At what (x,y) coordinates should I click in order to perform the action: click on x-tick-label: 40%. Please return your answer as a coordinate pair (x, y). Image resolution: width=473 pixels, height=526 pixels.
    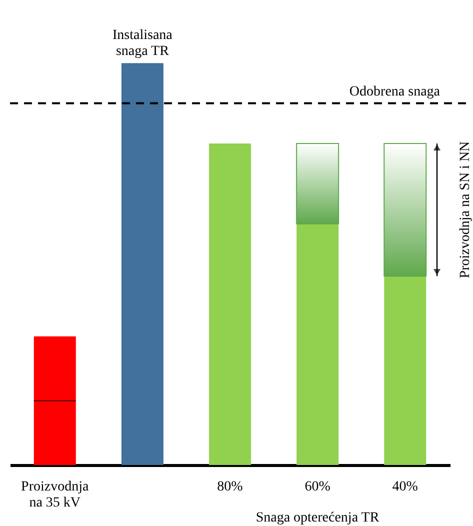
    Looking at the image, I should click on (405, 487).